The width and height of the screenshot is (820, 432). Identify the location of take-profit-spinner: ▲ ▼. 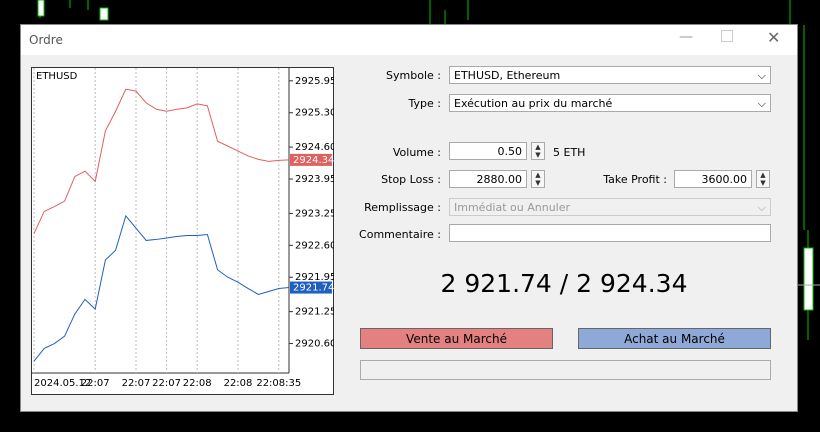
(763, 179).